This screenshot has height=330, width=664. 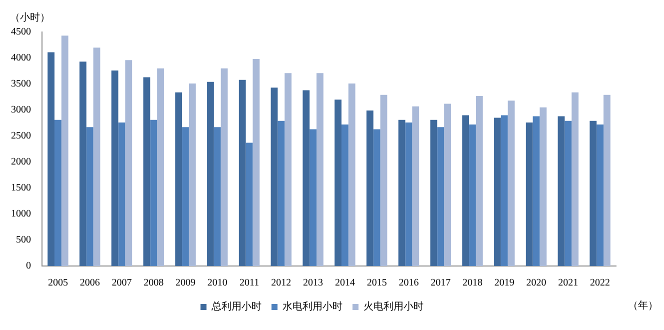 I want to click on y-tick-label: 4500, so click(x=21, y=32).